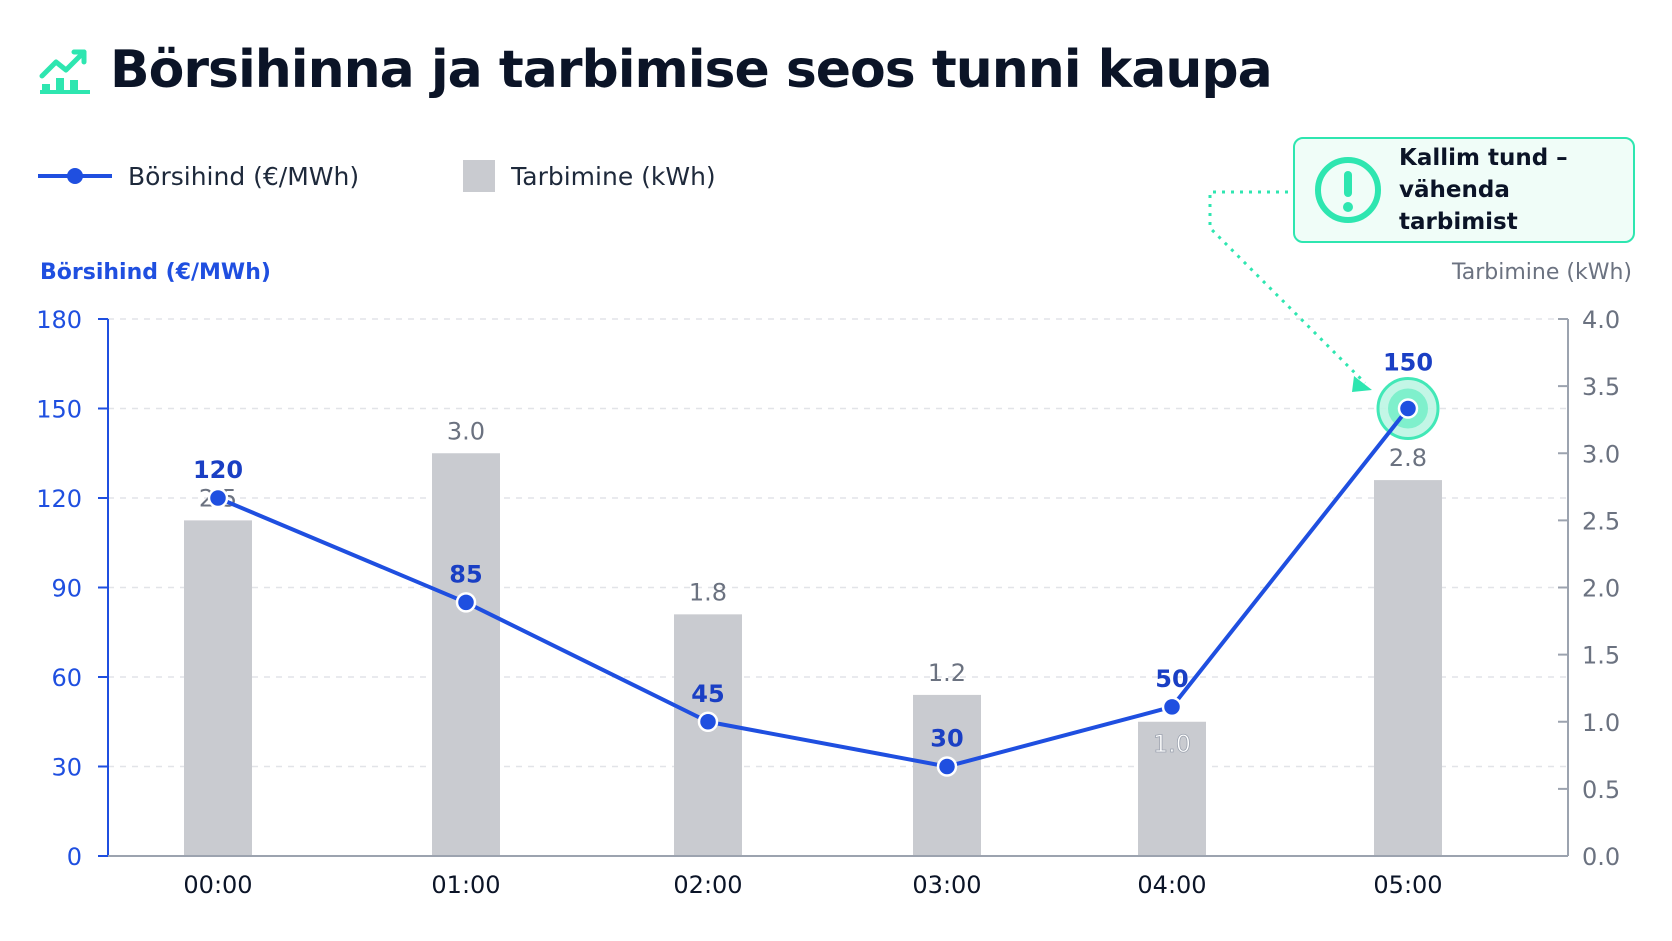  Describe the element at coordinates (479, 176) in the screenshot. I see `legend-box-marker` at that location.